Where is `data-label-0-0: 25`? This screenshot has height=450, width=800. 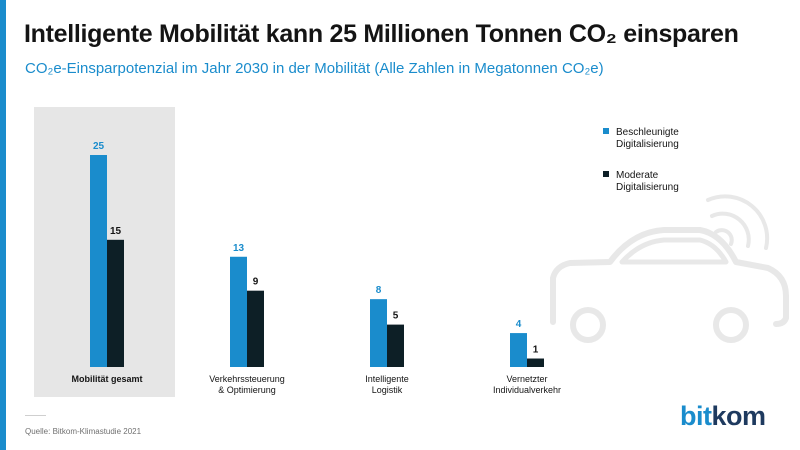 data-label-0-0: 25 is located at coordinates (99, 146).